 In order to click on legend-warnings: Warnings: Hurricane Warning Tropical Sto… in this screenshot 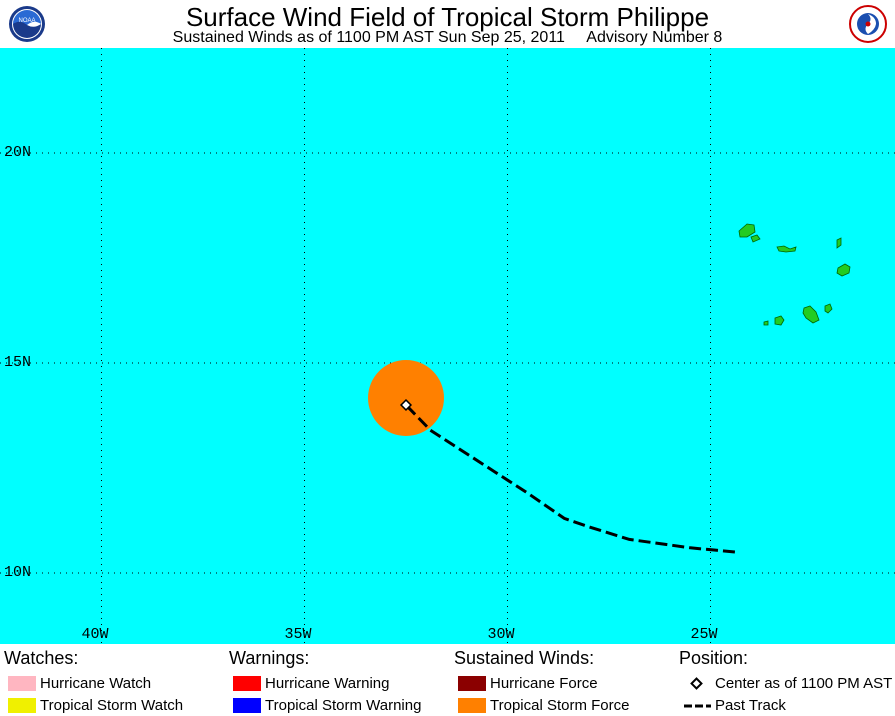, I will do `click(325, 681)`.